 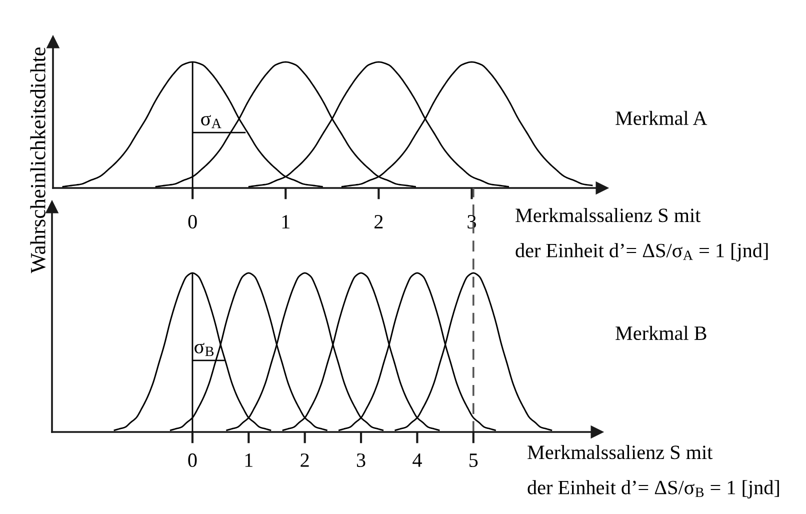 What do you see at coordinates (662, 118) in the screenshot?
I see `text: Merkmal A` at bounding box center [662, 118].